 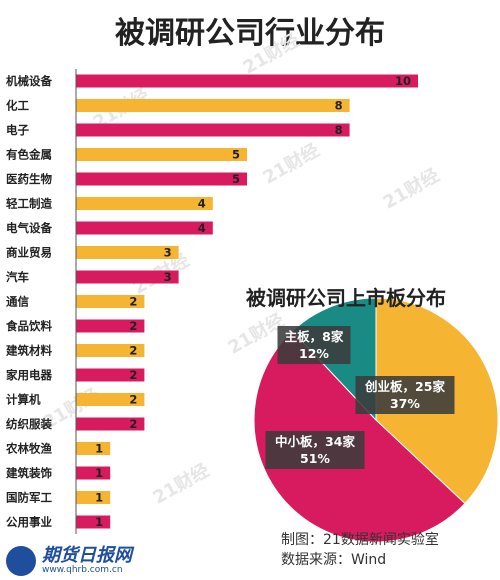 What do you see at coordinates (29, 228) in the screenshot?
I see `category-label: 电气设备` at bounding box center [29, 228].